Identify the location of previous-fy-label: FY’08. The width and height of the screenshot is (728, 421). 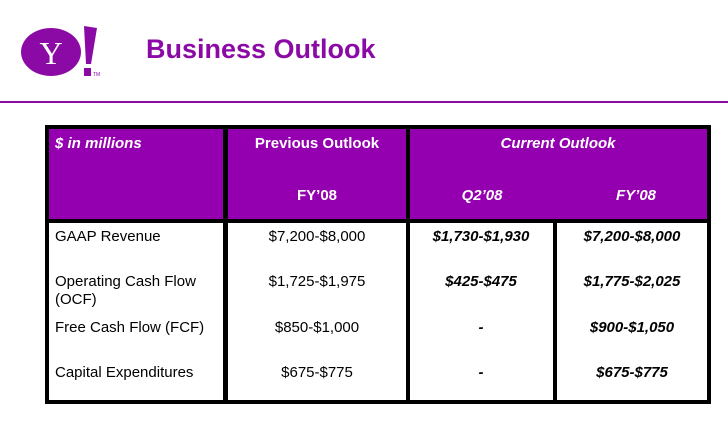
(317, 195).